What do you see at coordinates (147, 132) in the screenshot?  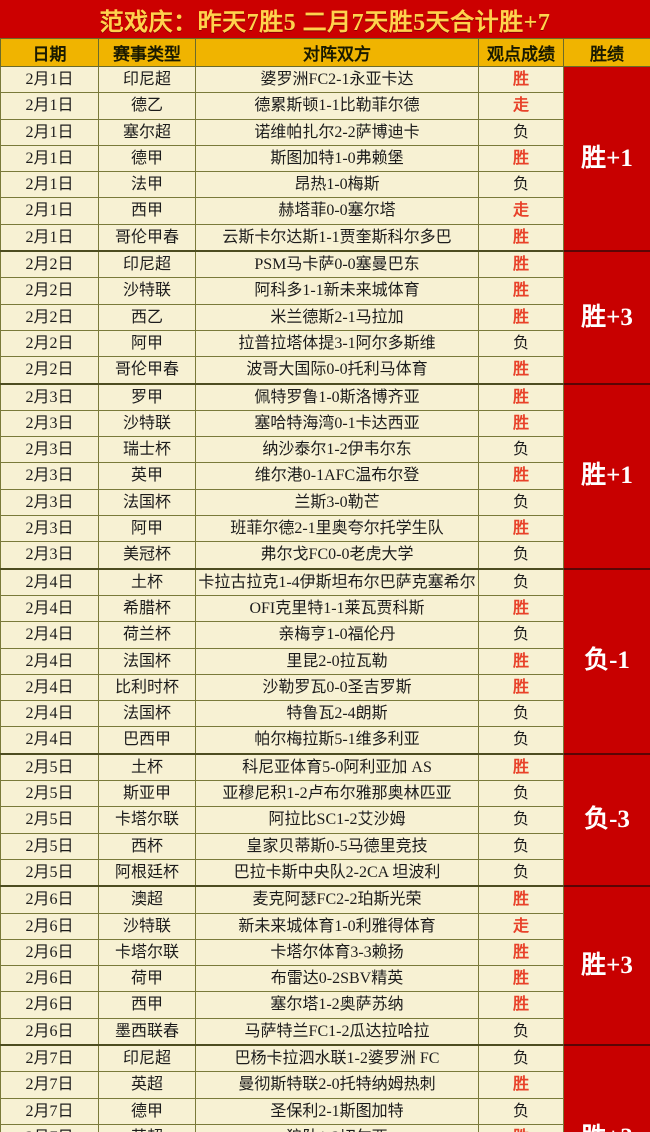 I see `cell-league: 塞尔超` at bounding box center [147, 132].